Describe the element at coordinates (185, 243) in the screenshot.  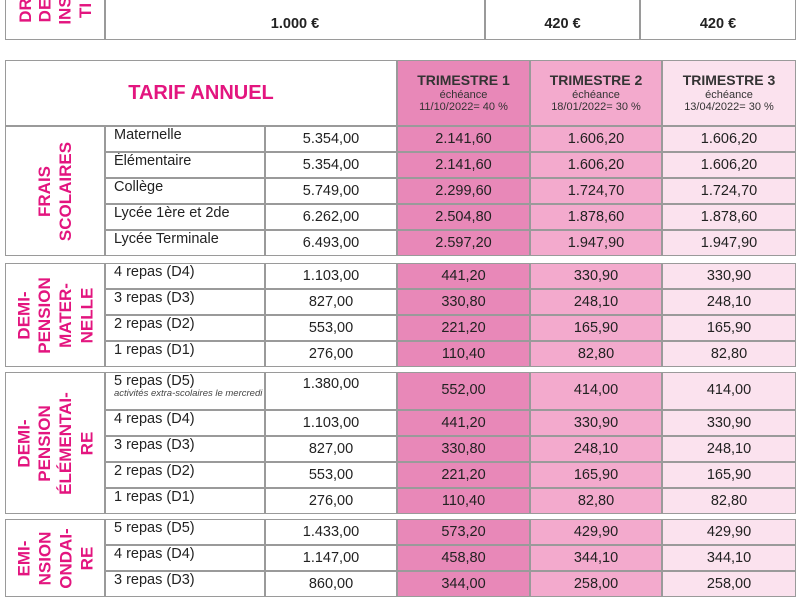
I see `row-label: Lycée Terminale` at that location.